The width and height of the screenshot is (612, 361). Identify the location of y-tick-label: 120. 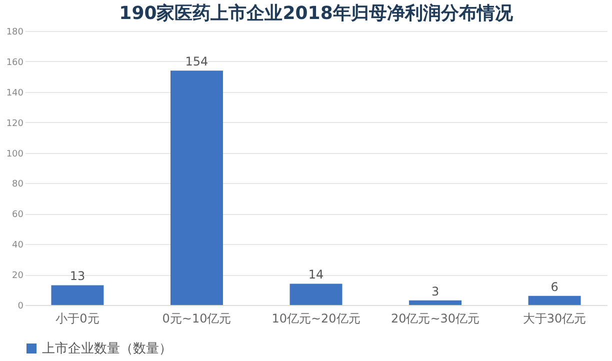
(15, 123).